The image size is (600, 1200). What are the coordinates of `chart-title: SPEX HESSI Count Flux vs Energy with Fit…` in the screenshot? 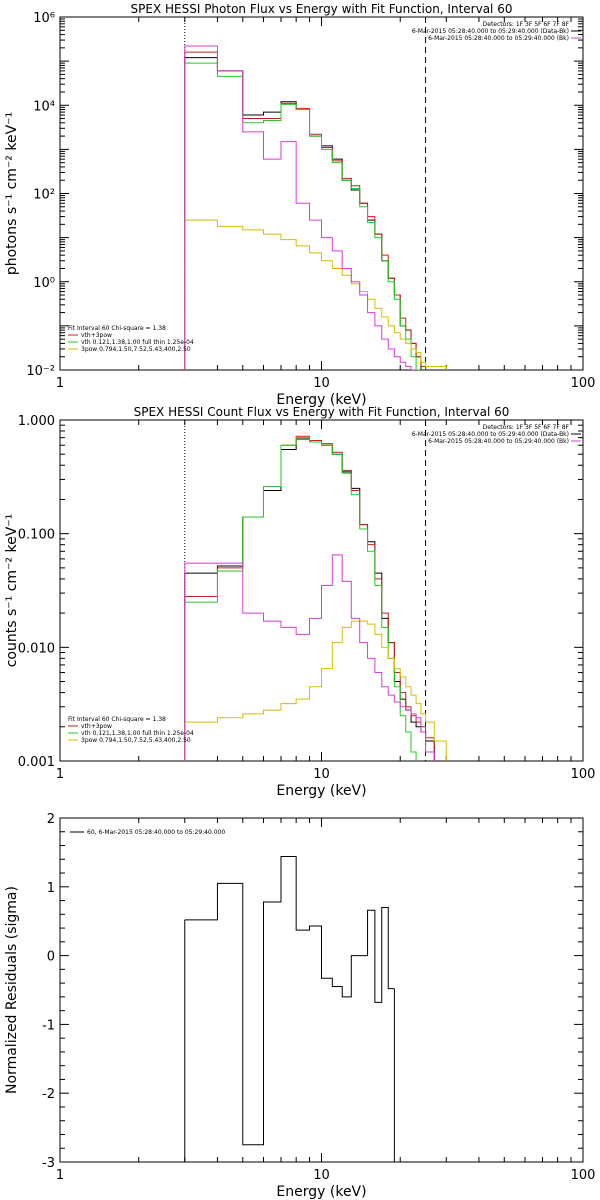 It's located at (322, 412).